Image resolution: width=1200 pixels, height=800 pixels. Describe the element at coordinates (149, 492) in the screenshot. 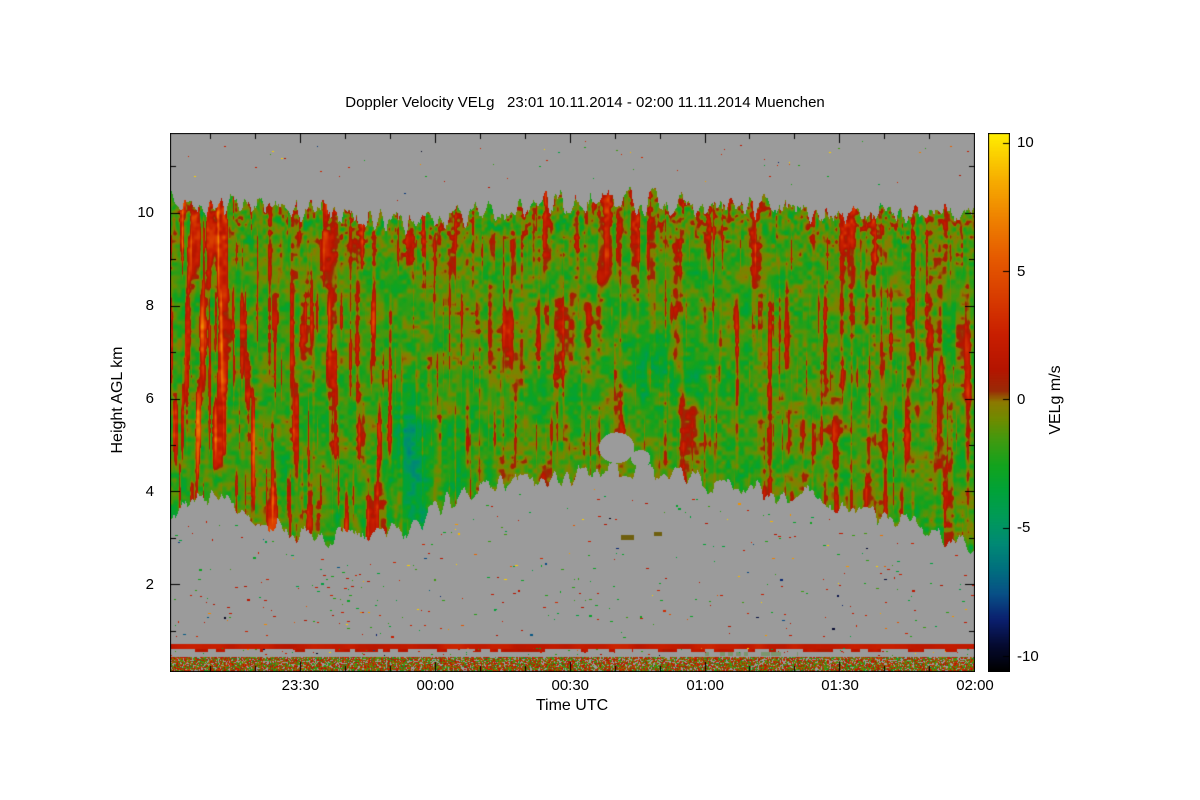

I see `y-tick-label: 4` at that location.